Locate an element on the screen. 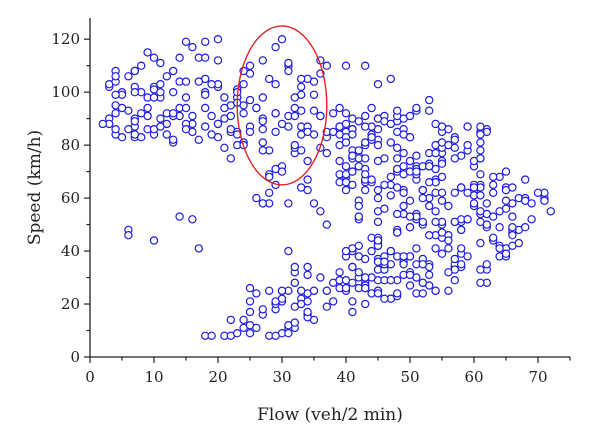  y-tick-label: 80 is located at coordinates (70, 145).